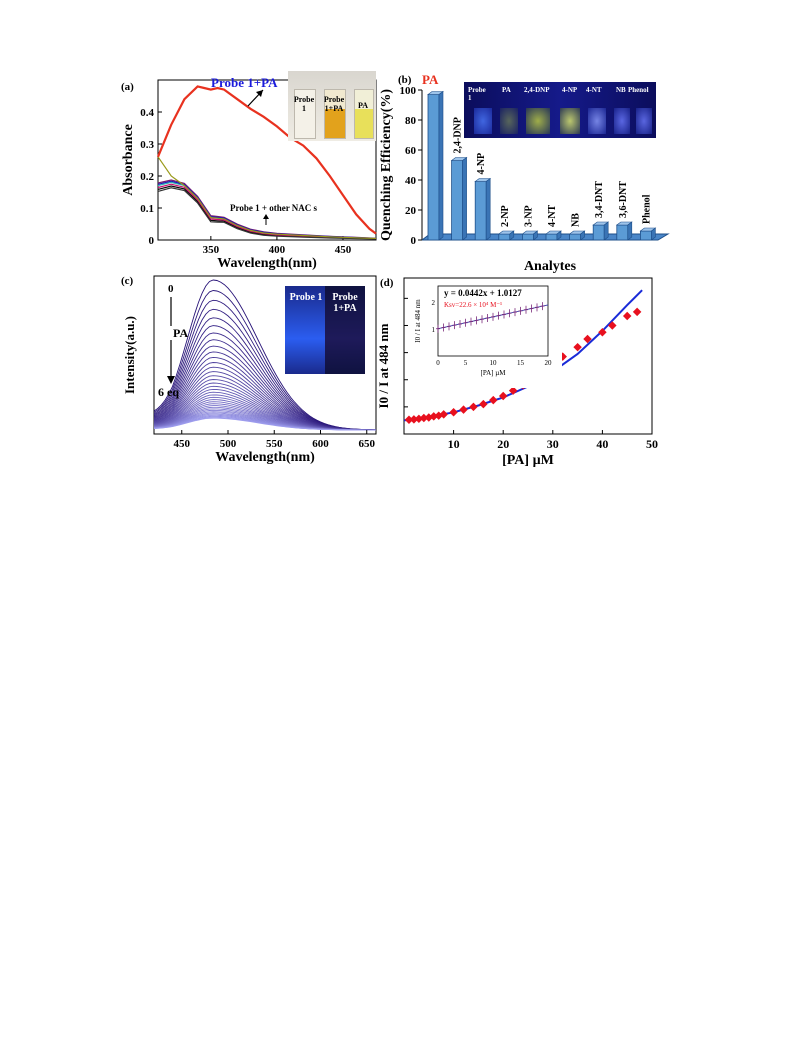 This screenshot has height=1057, width=793. What do you see at coordinates (550, 266) in the screenshot?
I see `x-axis-label: Analytes` at bounding box center [550, 266].